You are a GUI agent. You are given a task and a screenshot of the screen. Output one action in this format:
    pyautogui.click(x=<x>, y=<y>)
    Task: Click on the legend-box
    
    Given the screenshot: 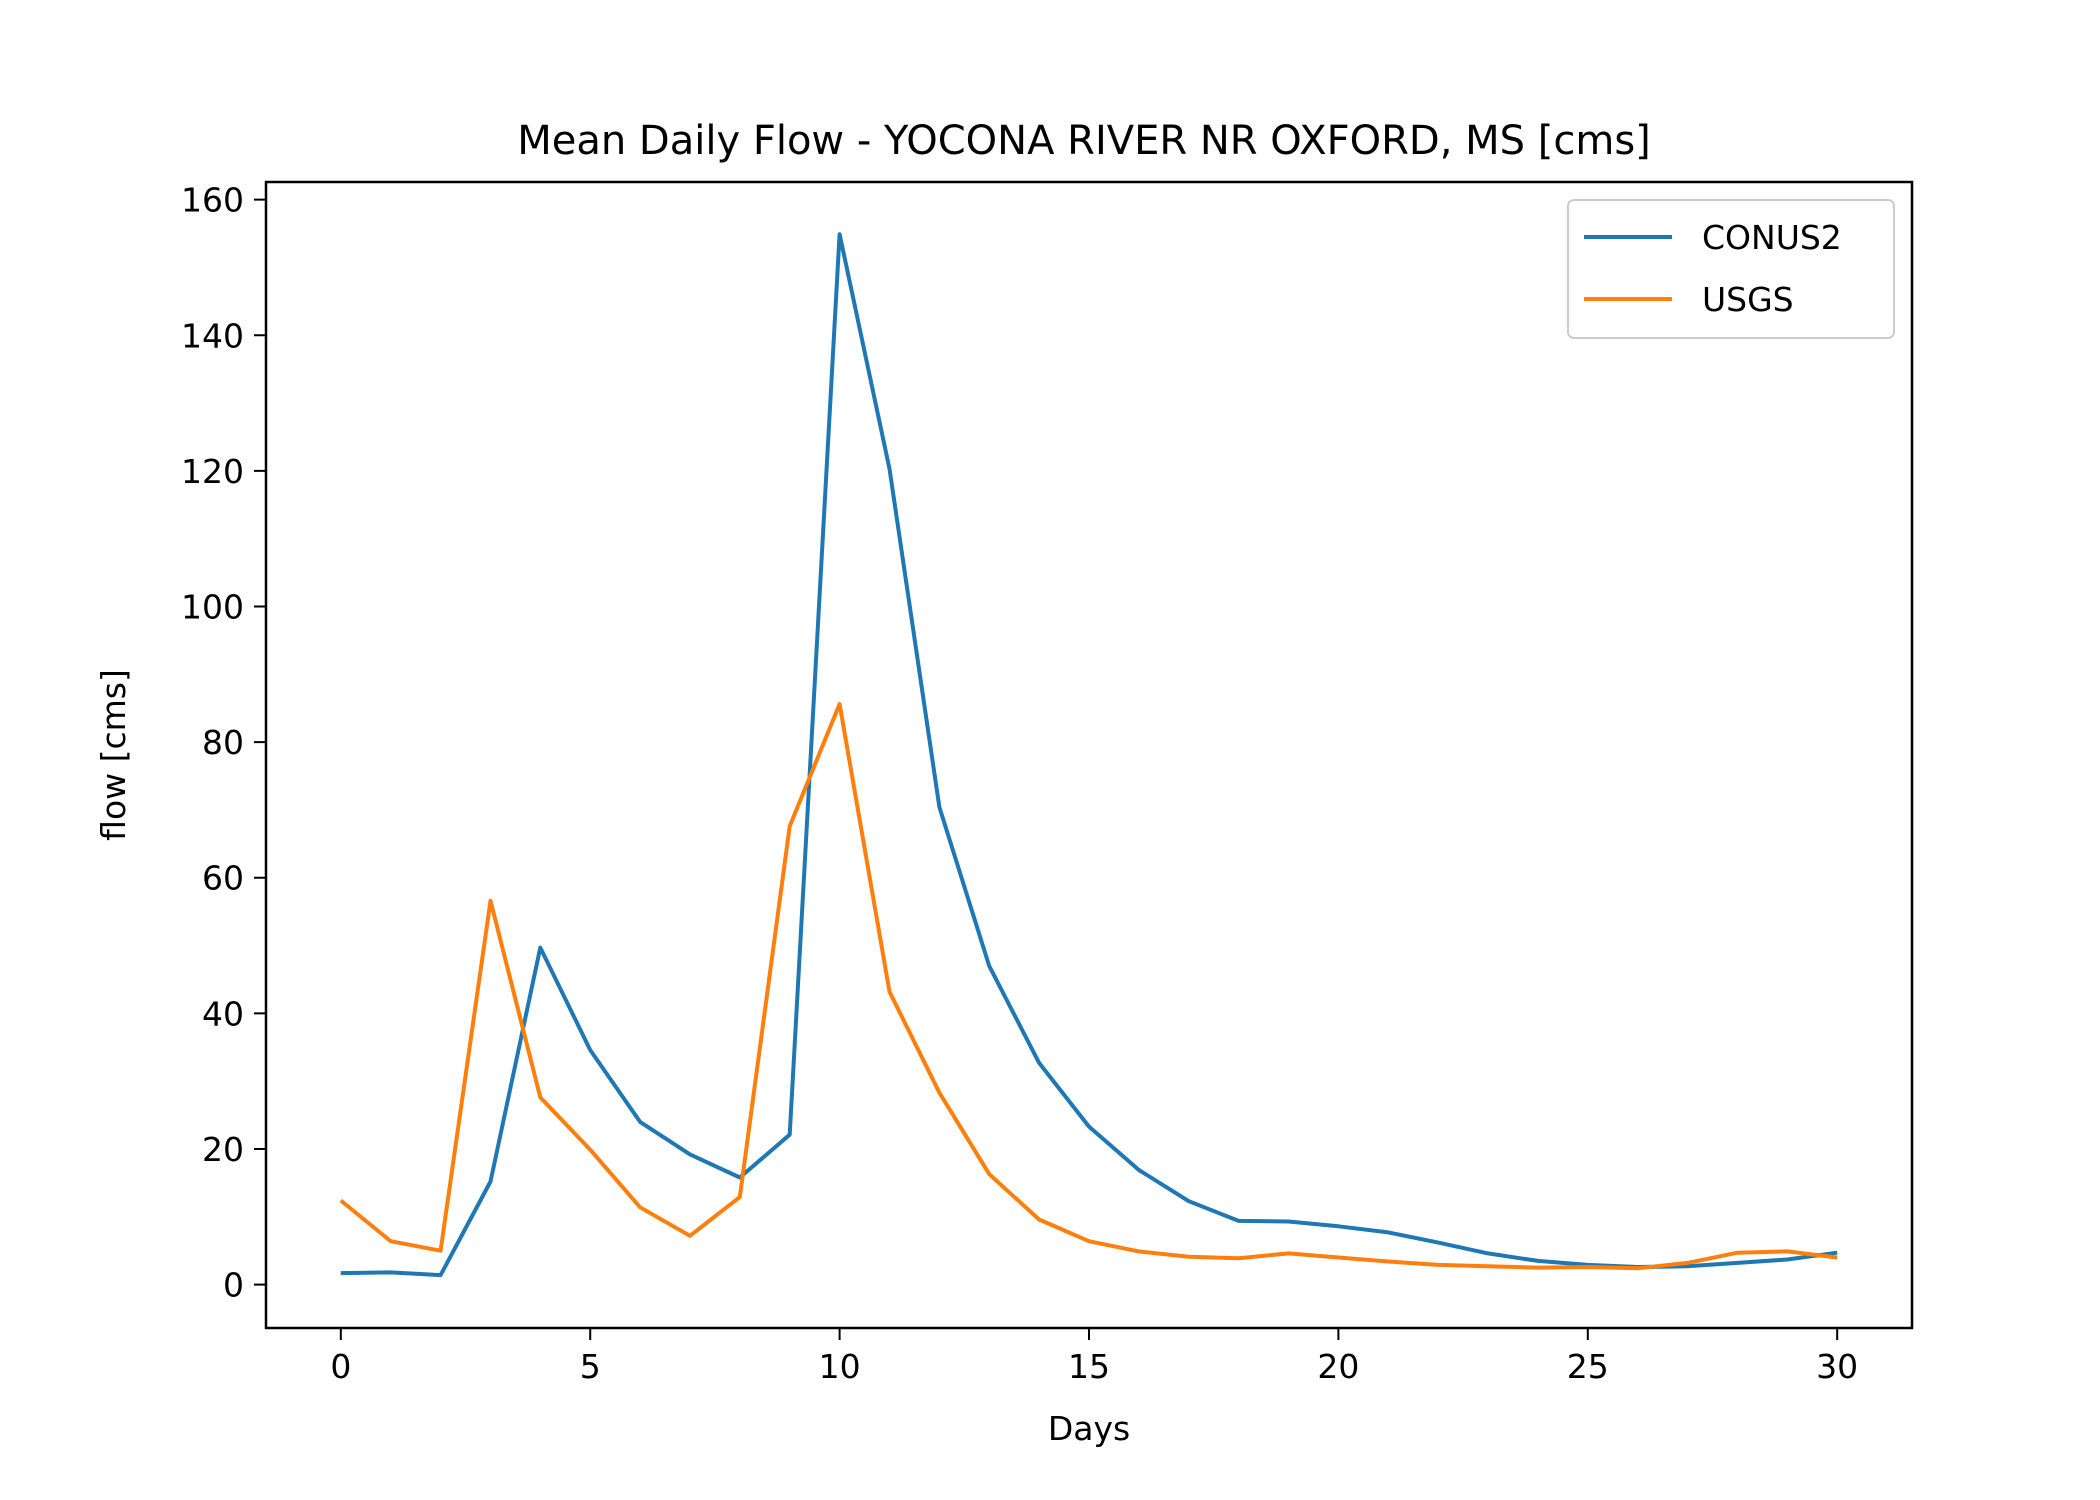 What is the action you would take?
    pyautogui.click(x=1731, y=269)
    